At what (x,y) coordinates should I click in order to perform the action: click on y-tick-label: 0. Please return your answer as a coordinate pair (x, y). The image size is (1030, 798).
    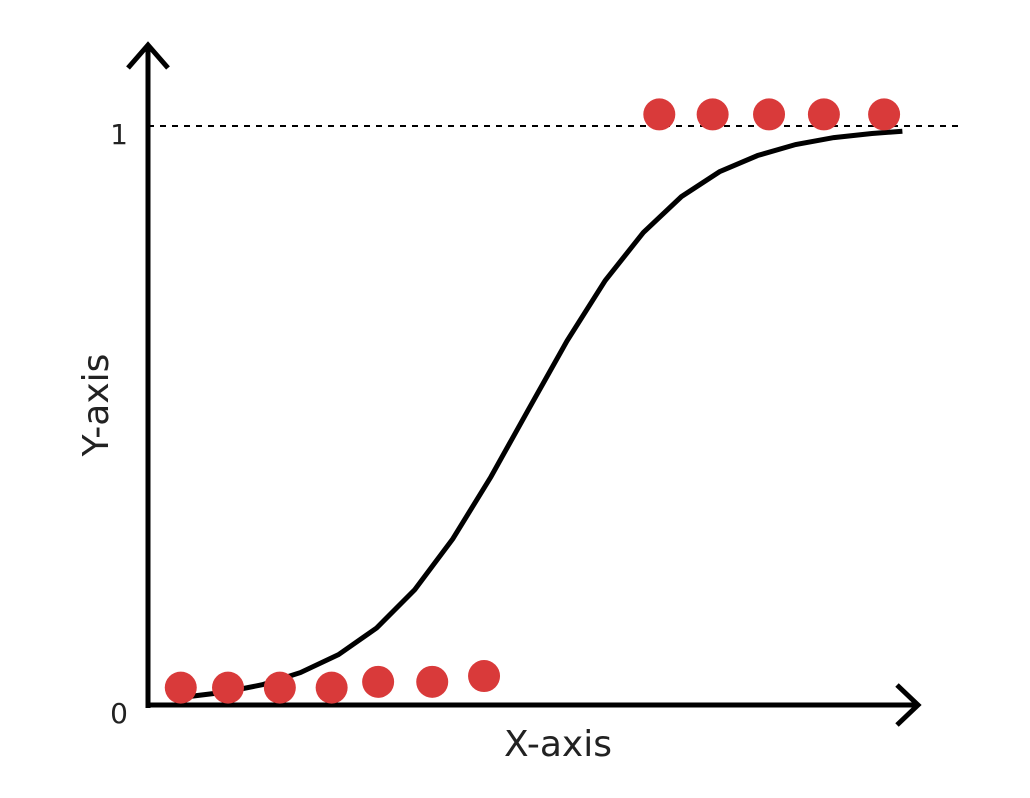
    Looking at the image, I should click on (119, 713).